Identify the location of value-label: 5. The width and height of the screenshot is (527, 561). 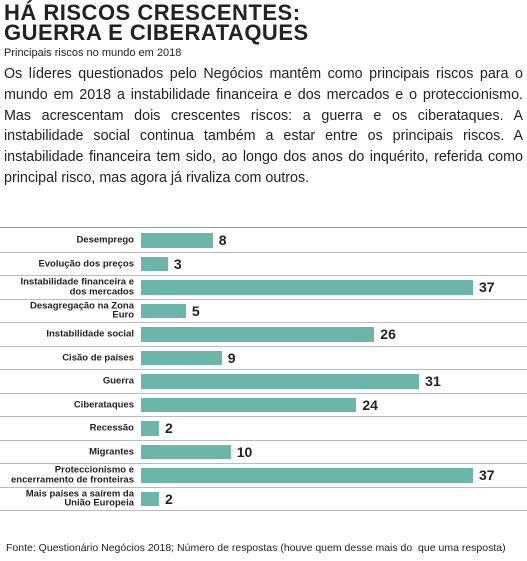
(195, 310).